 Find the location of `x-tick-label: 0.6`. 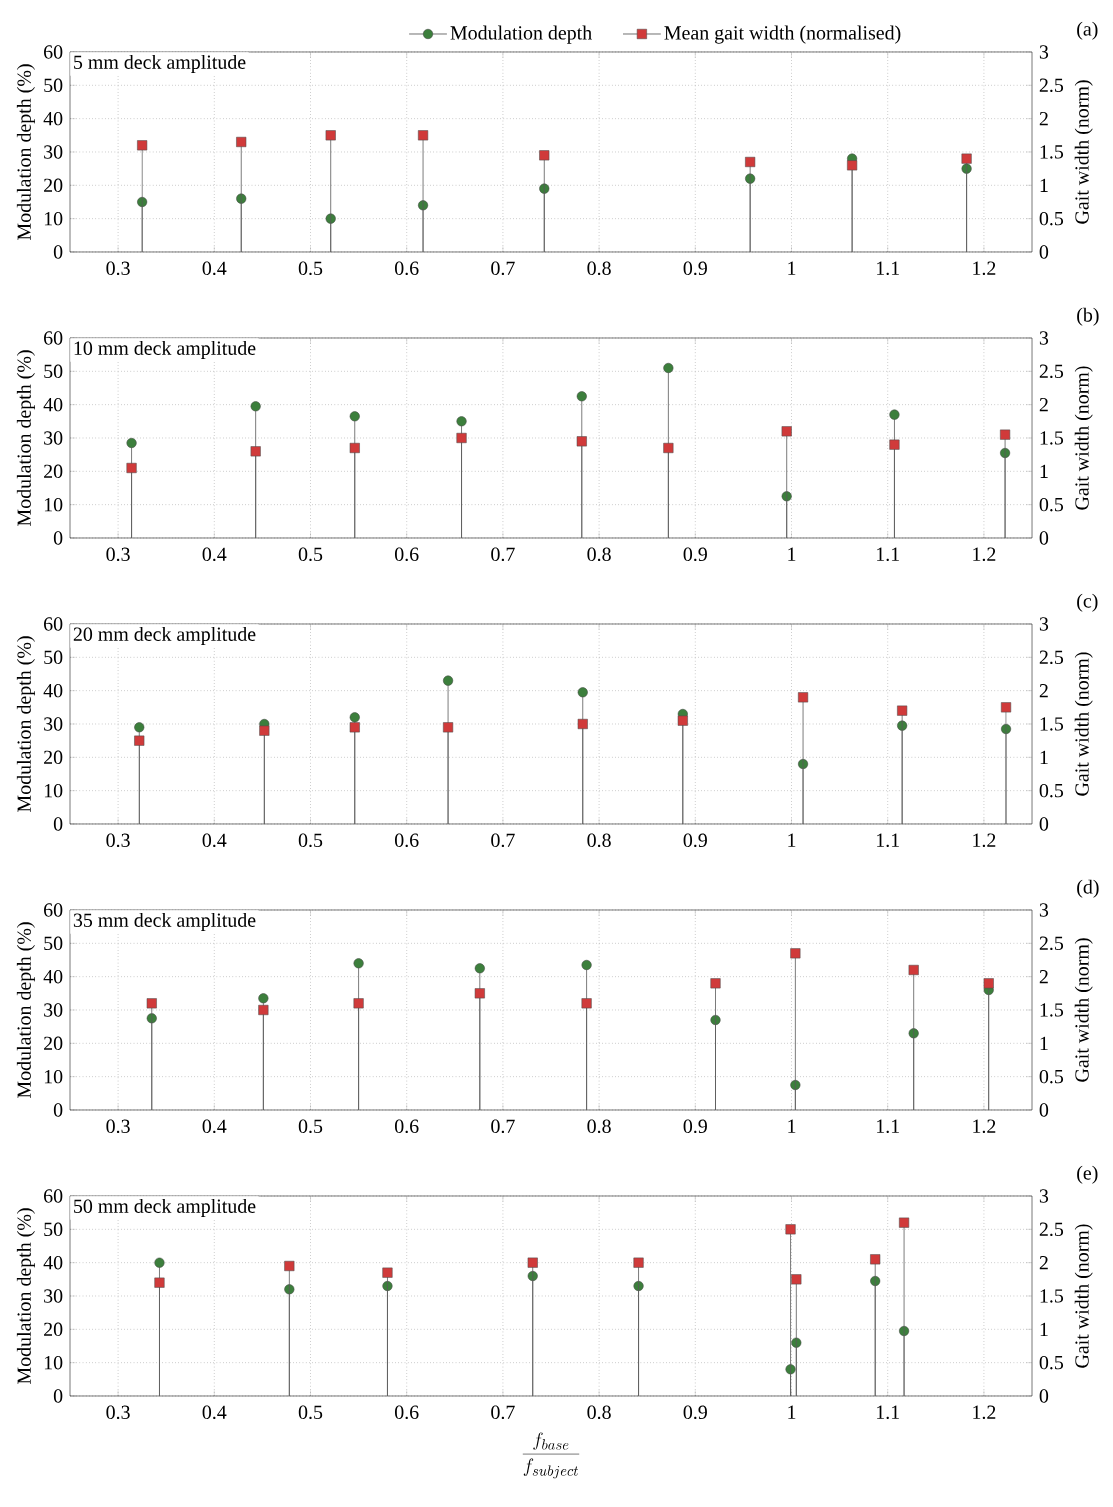

x-tick-label: 0.6 is located at coordinates (407, 554).